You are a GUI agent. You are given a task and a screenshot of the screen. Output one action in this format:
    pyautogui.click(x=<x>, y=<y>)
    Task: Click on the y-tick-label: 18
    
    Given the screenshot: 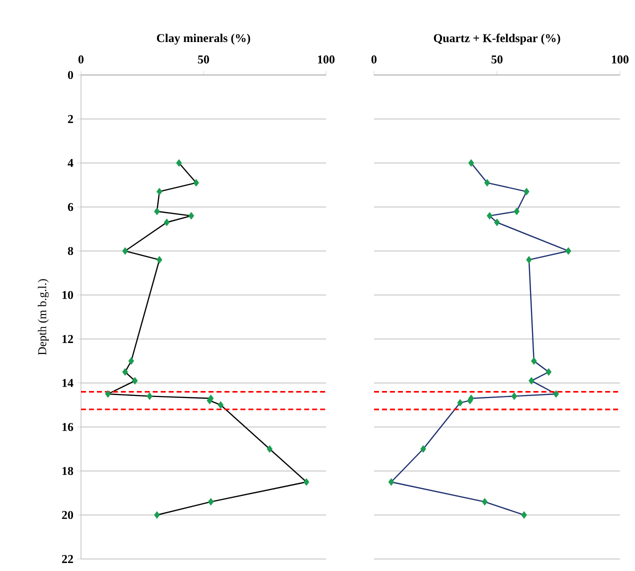 What is the action you would take?
    pyautogui.click(x=68, y=471)
    